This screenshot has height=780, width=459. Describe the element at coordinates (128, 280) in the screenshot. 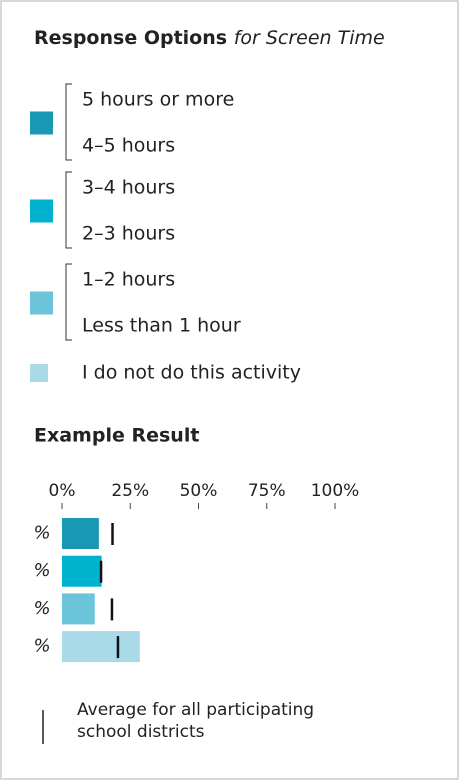

I see `legend-label: 1–2 hours` at that location.